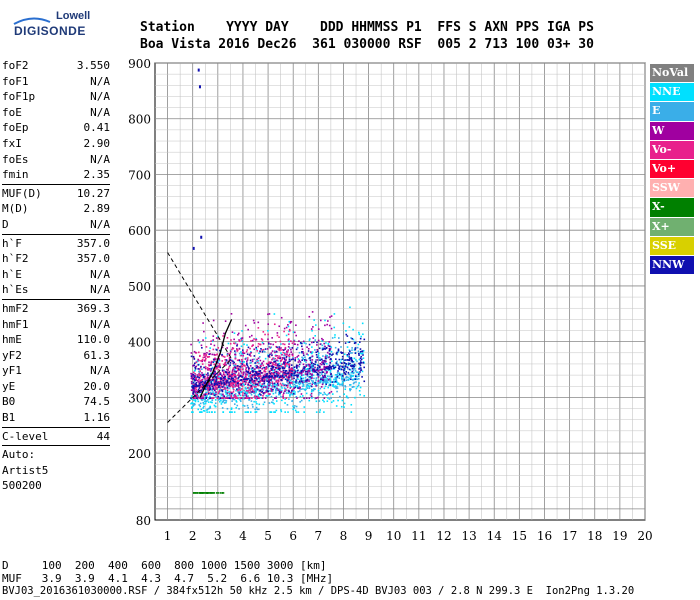 The width and height of the screenshot is (700, 600). What do you see at coordinates (97, 209) in the screenshot?
I see `param-value: 2.89` at bounding box center [97, 209].